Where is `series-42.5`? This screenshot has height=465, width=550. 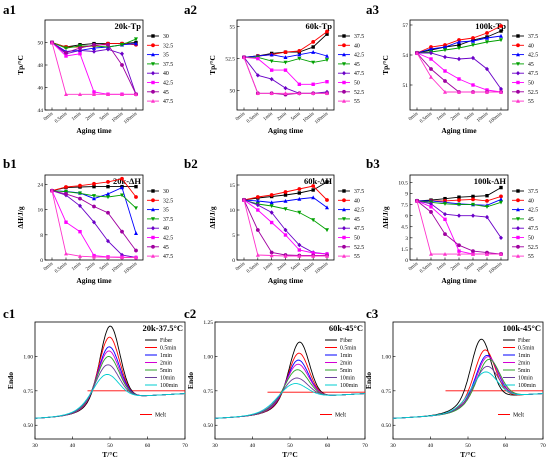 series-42.5 is located at coordinates (459, 44).